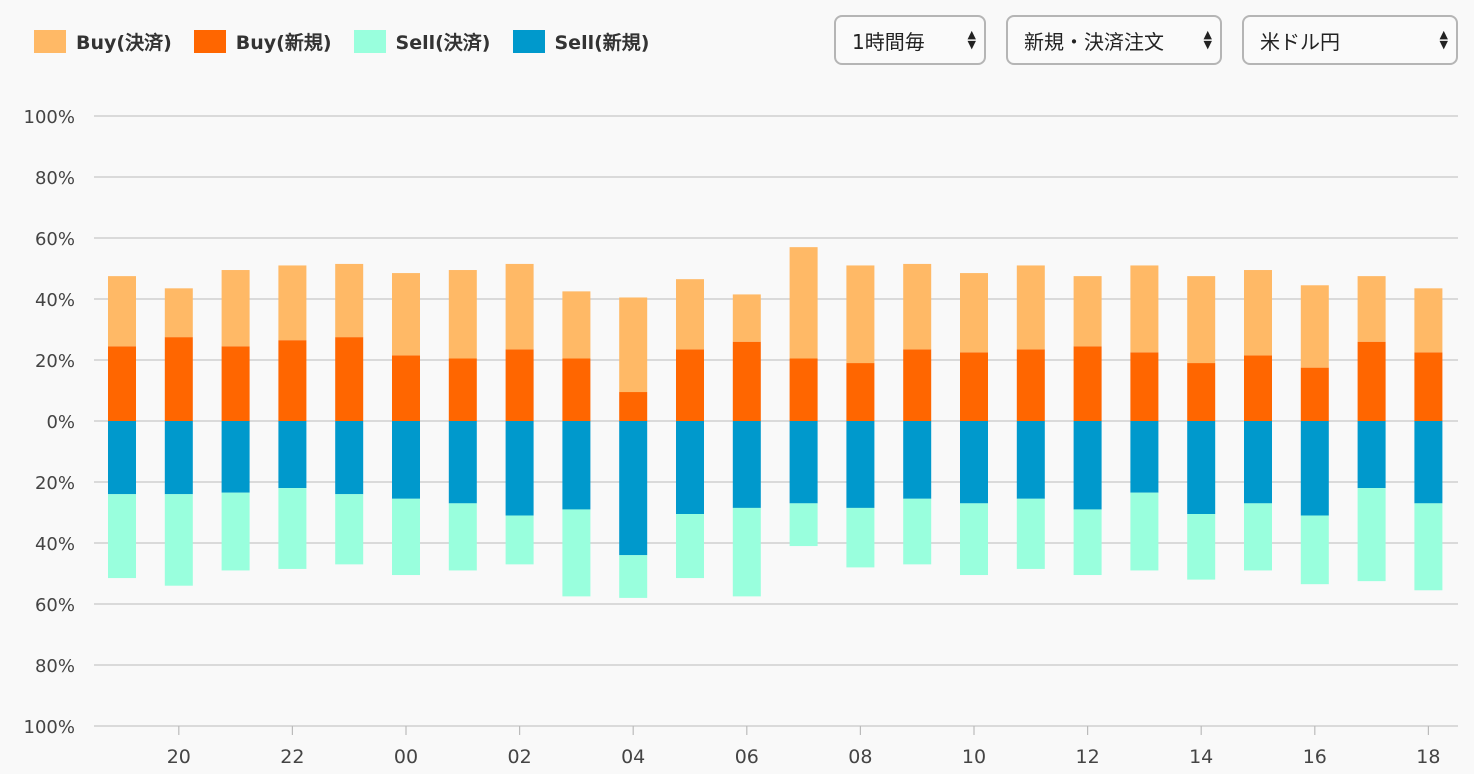  Describe the element at coordinates (55, 605) in the screenshot. I see `y-tick-label: 60%` at that location.